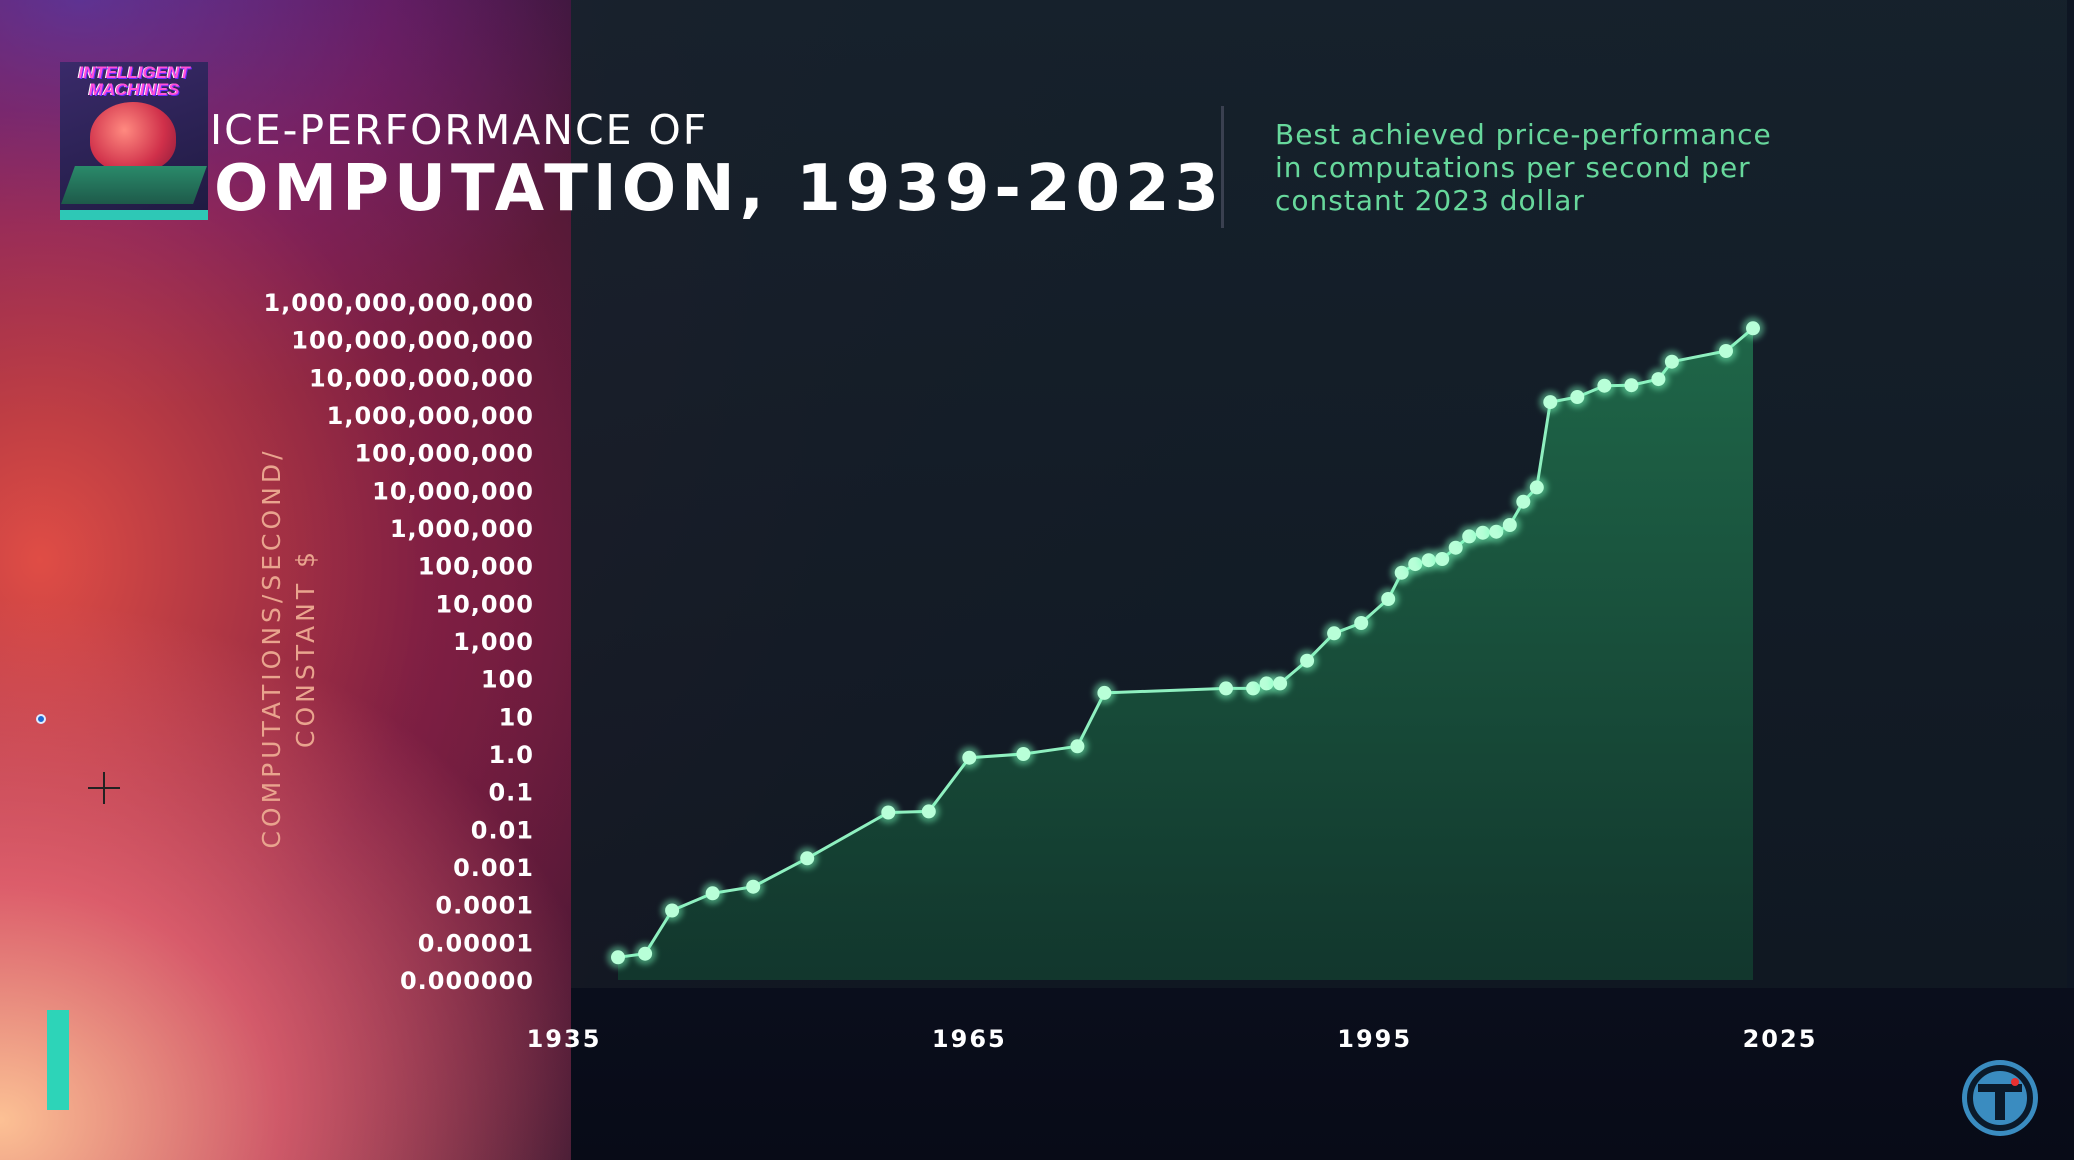  Describe the element at coordinates (412, 341) in the screenshot. I see `y-tick-label: 100,000,000,000` at that location.